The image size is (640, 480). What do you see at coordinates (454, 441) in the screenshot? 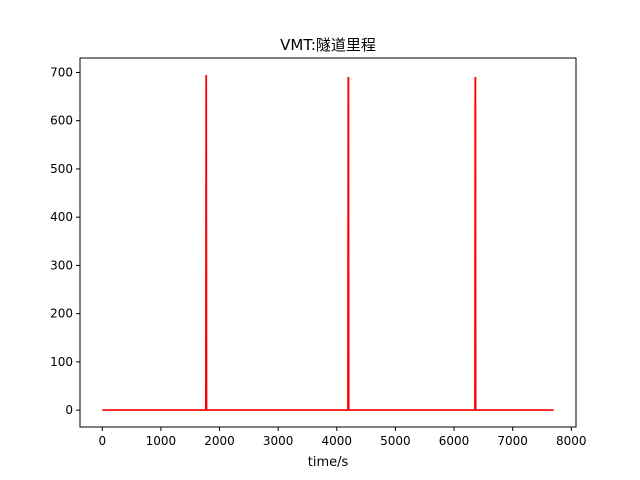
I see `x-tick-label: 6000` at bounding box center [454, 441].